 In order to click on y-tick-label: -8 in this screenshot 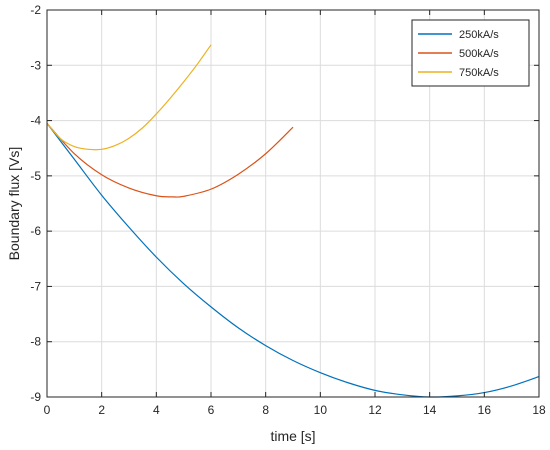, I will do `click(35, 342)`.